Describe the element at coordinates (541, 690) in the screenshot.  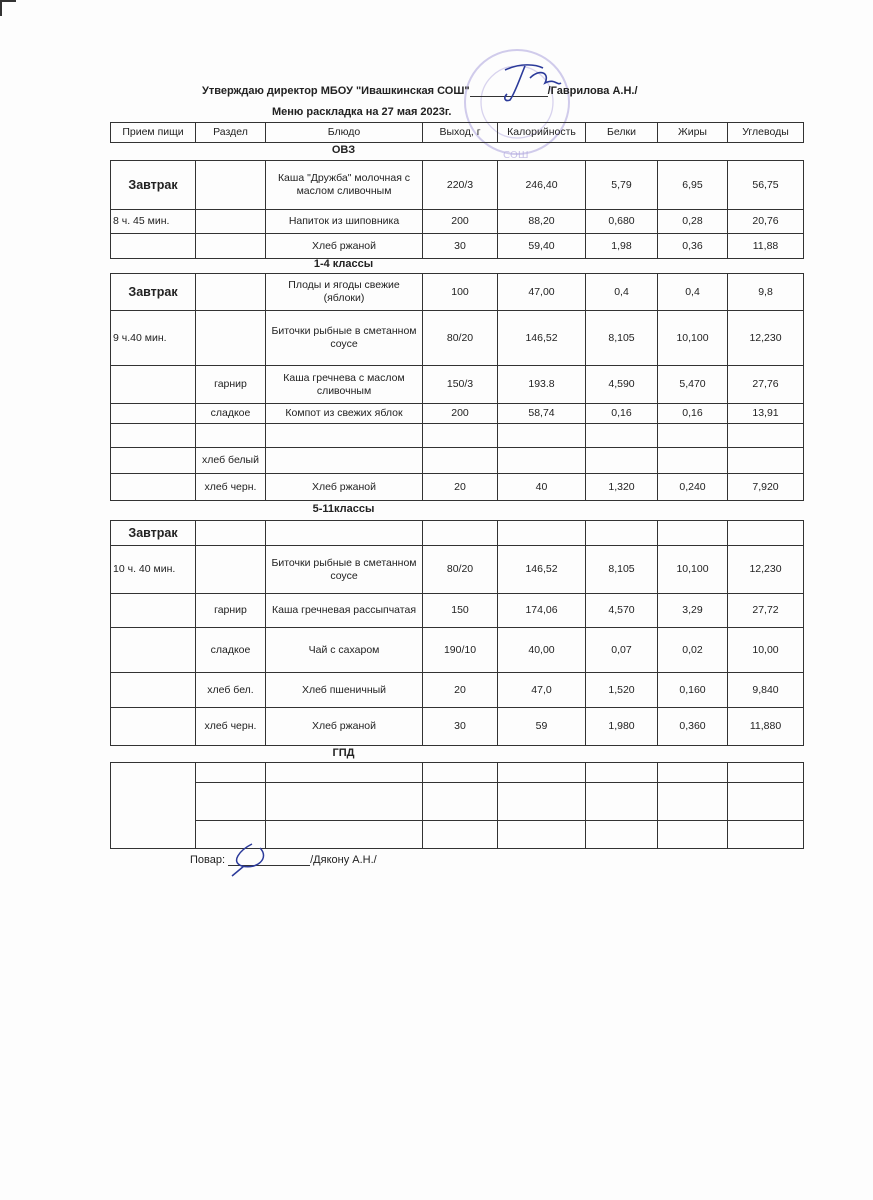
I see `table-cell: 47,0` at that location.